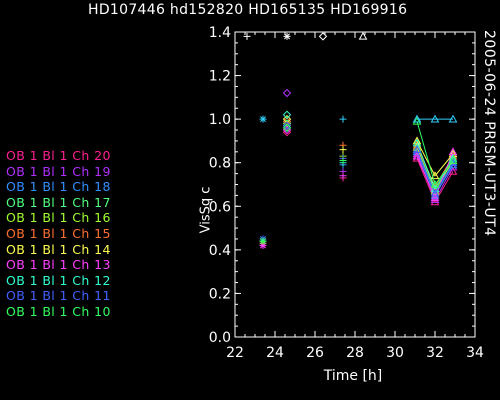 The image size is (500, 400). What do you see at coordinates (220, 338) in the screenshot?
I see `y-tick-label: 0.0` at bounding box center [220, 338].